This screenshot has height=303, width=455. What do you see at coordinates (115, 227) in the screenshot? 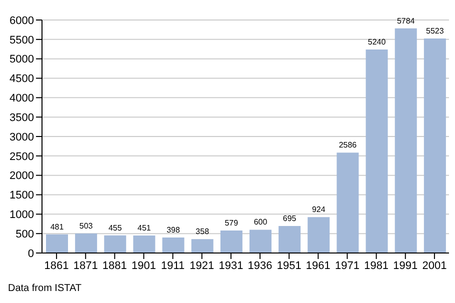
I see `data-label: 455` at bounding box center [115, 227].